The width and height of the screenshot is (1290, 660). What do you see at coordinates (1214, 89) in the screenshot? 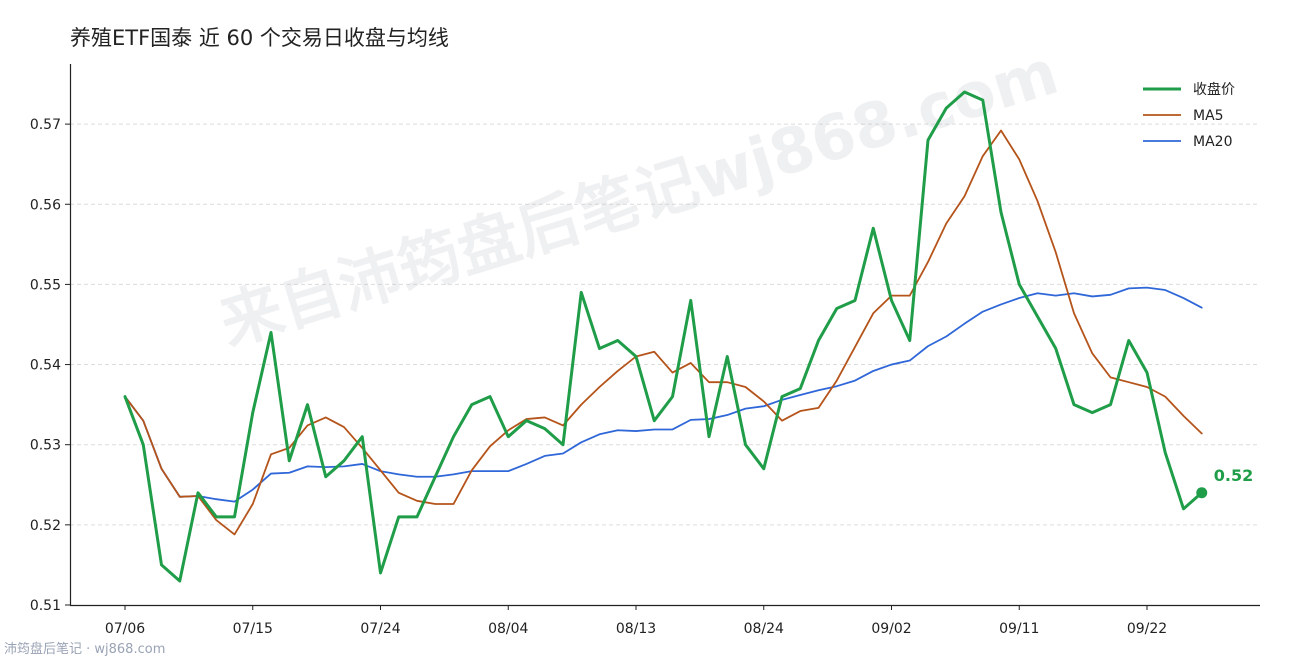
I see `legend-label: 收盘价` at bounding box center [1214, 89].